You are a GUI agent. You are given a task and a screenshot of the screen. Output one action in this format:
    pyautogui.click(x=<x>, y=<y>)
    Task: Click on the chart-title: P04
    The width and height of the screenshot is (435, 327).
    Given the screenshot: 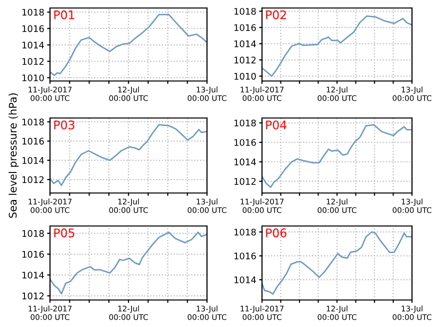 What is the action you would take?
    pyautogui.click(x=276, y=125)
    